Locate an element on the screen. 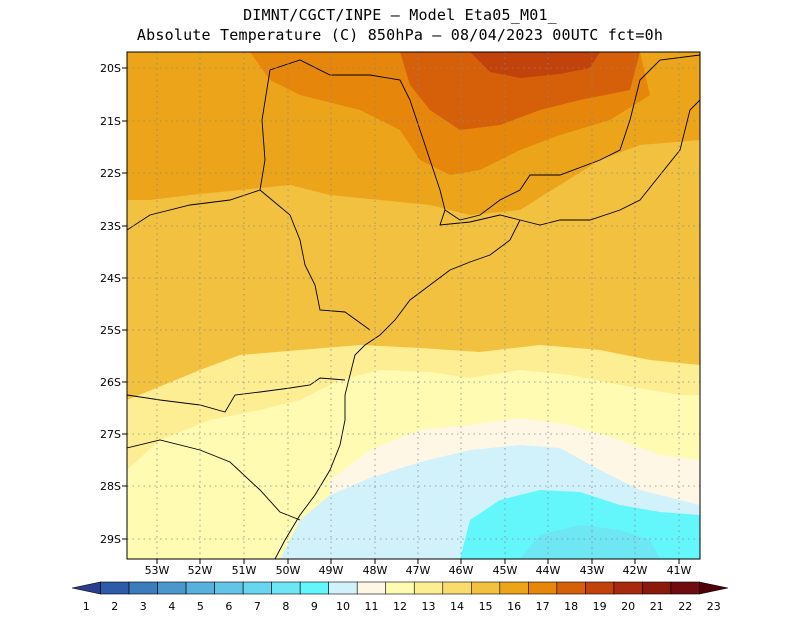  colorbar-label: 14 is located at coordinates (457, 606).